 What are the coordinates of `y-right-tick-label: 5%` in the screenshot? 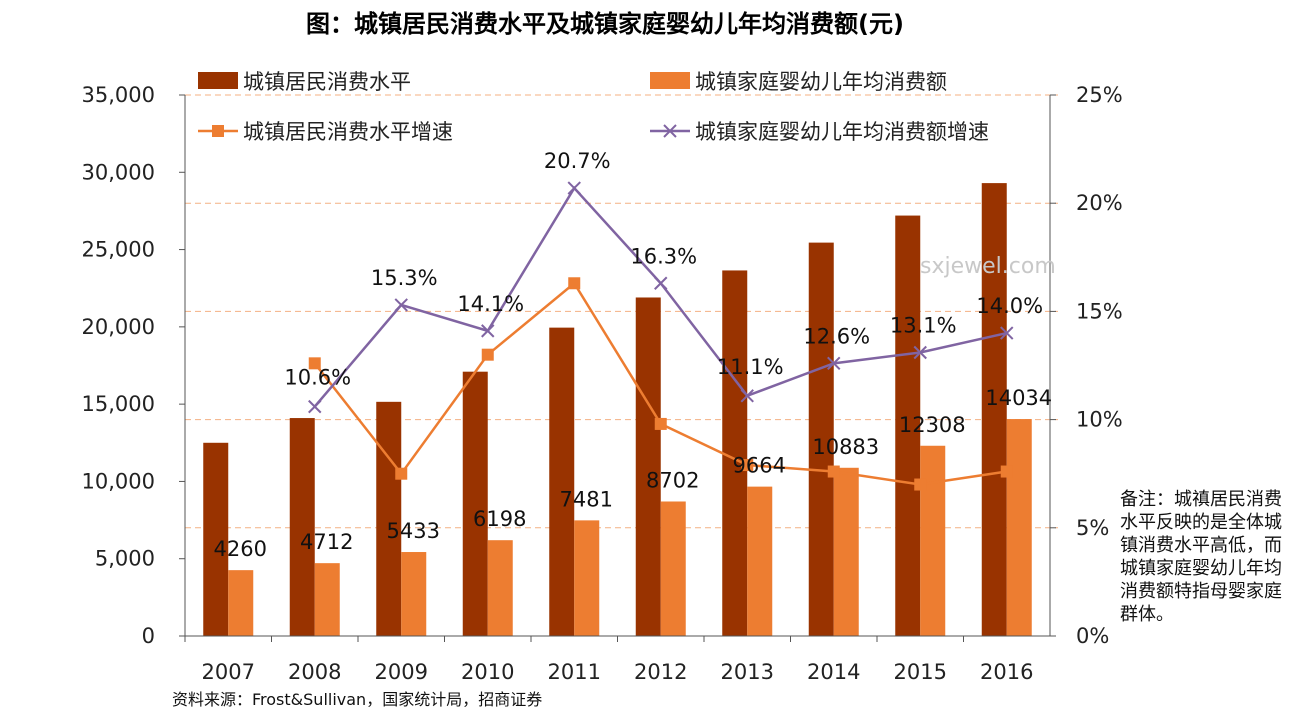 It's located at (1092, 528).